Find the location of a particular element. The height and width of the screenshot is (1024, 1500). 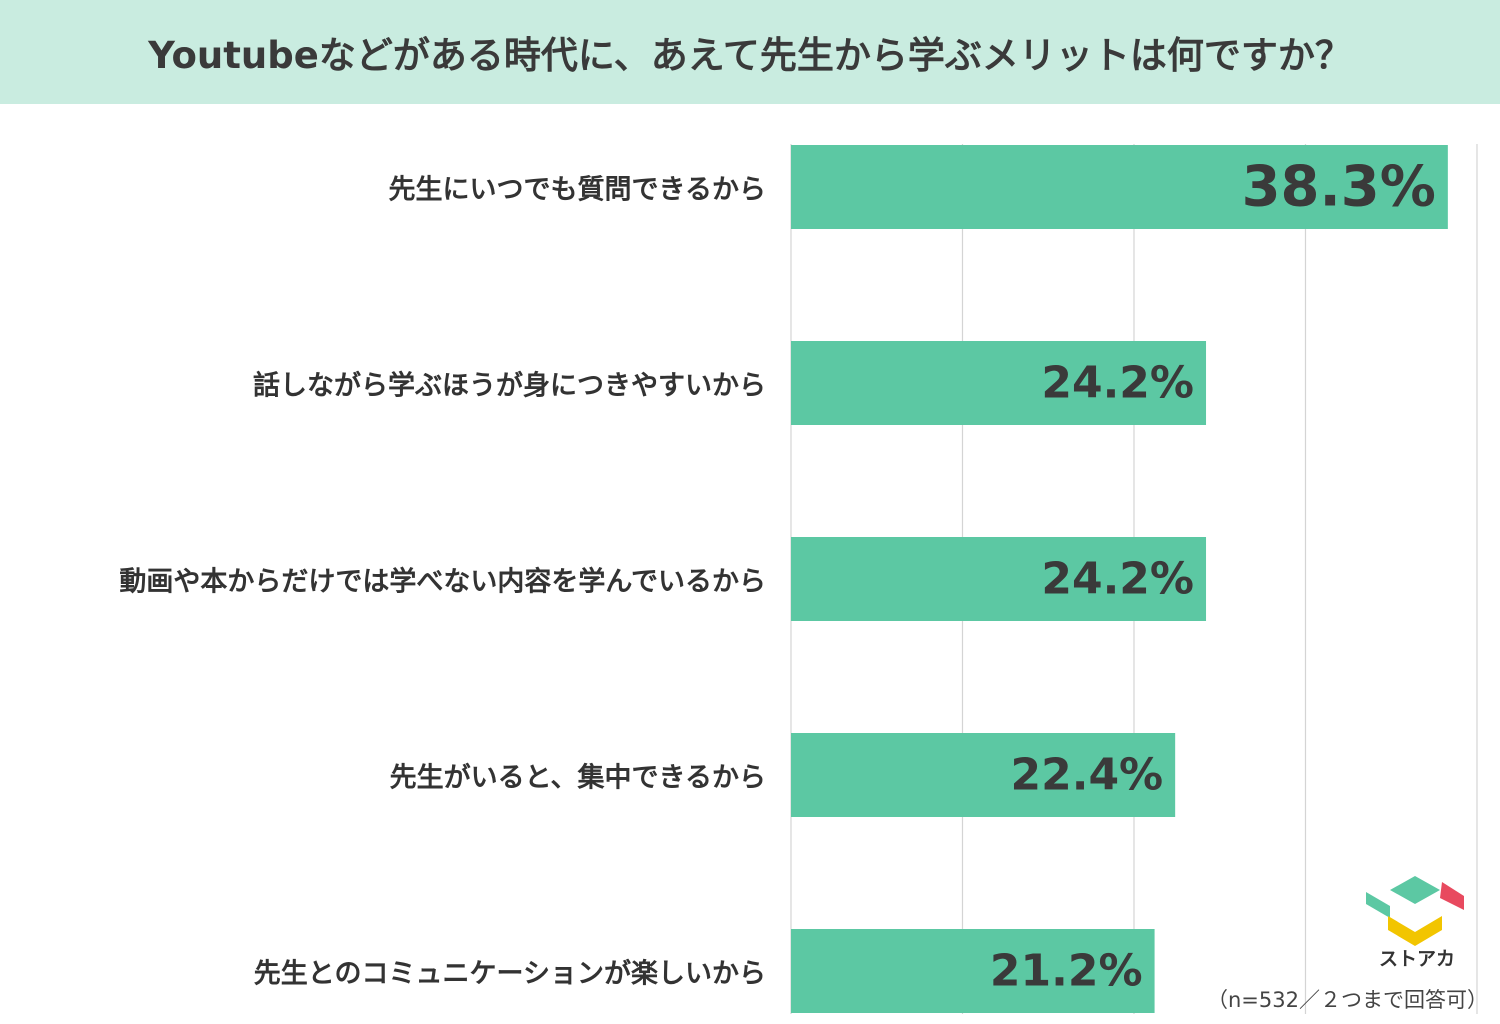

storeaca-logo-icon is located at coordinates (1415, 911).